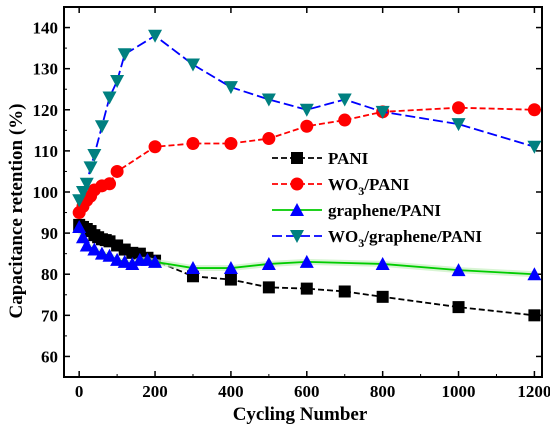  What do you see at coordinates (155, 391) in the screenshot?
I see `x-tick-label: 200` at bounding box center [155, 391].